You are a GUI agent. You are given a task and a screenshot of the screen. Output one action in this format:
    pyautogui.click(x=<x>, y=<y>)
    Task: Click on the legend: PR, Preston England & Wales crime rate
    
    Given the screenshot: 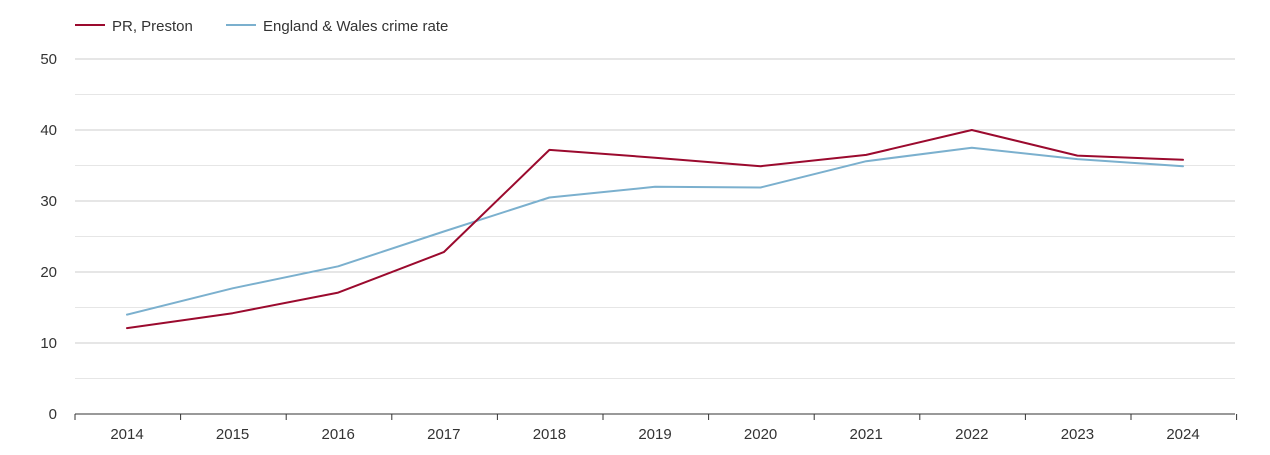 What is the action you would take?
    pyautogui.click(x=261, y=26)
    